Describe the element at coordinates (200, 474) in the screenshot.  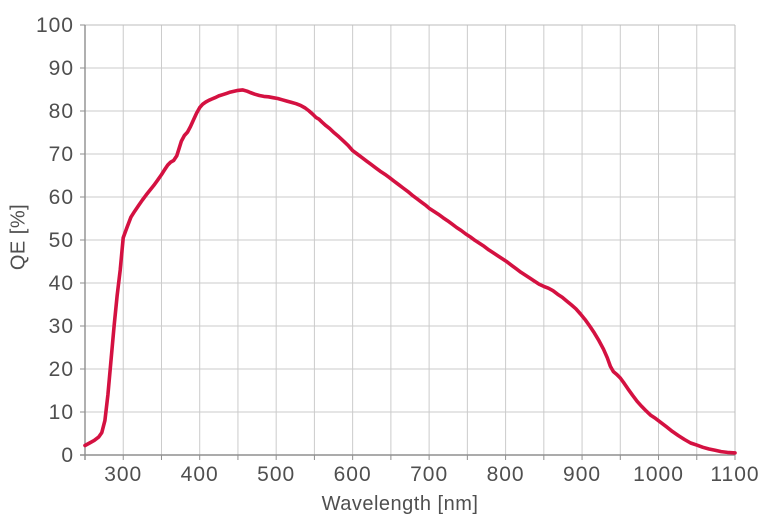
I see `x-tick-label: 400` at that location.